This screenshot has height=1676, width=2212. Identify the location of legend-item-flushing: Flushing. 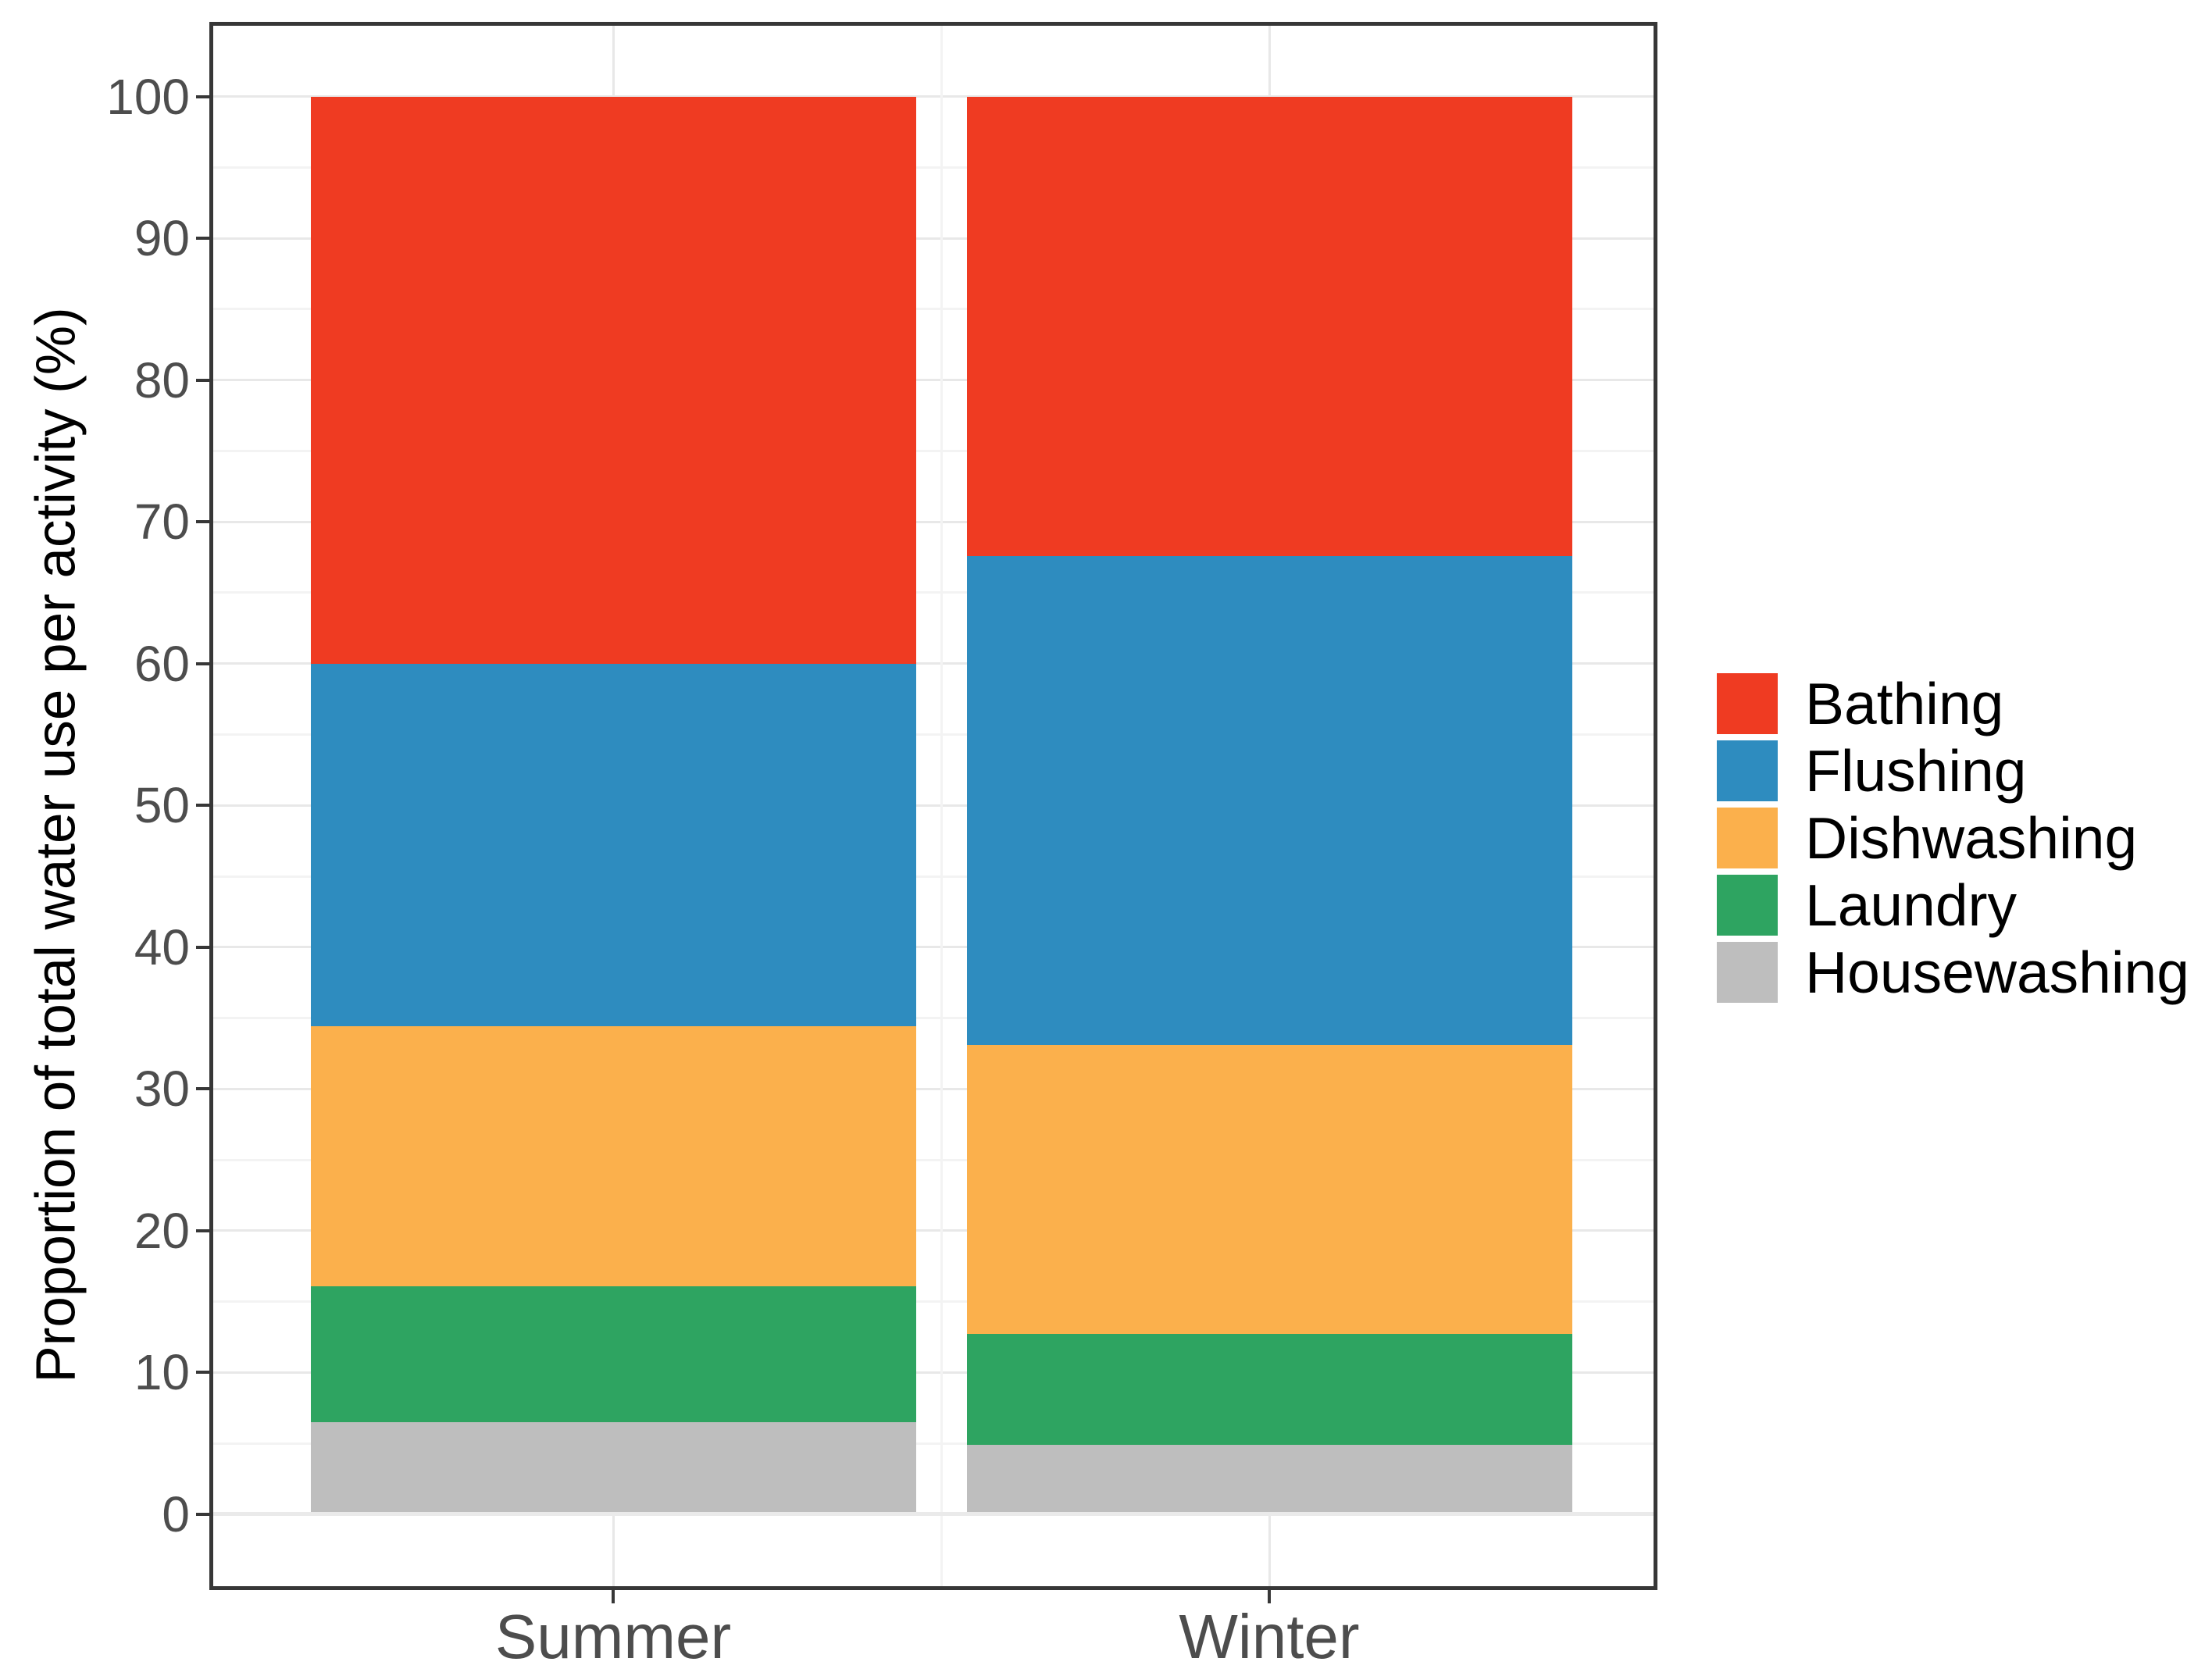
(1953, 771).